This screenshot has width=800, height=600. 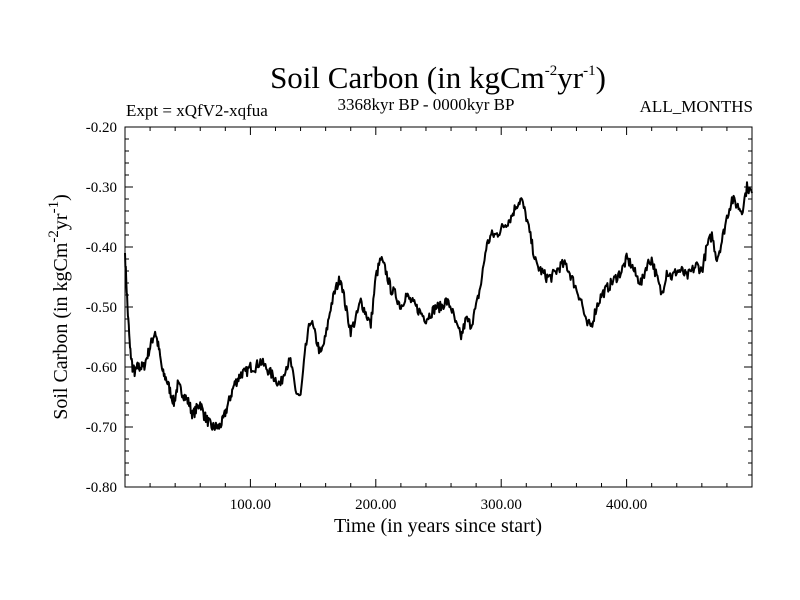 I want to click on y-tick-label: -0.40, so click(x=101, y=248).